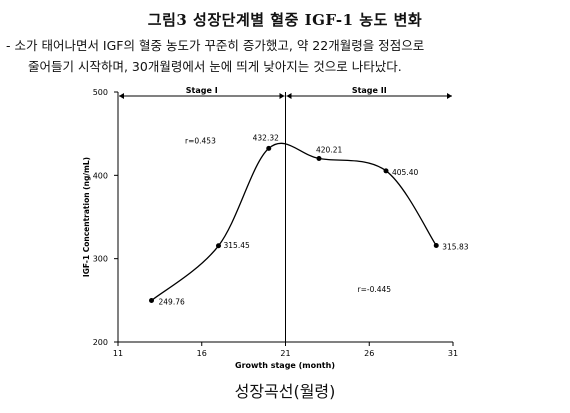 The height and width of the screenshot is (413, 570). Describe the element at coordinates (455, 246) in the screenshot. I see `data-label: 315.83` at that location.